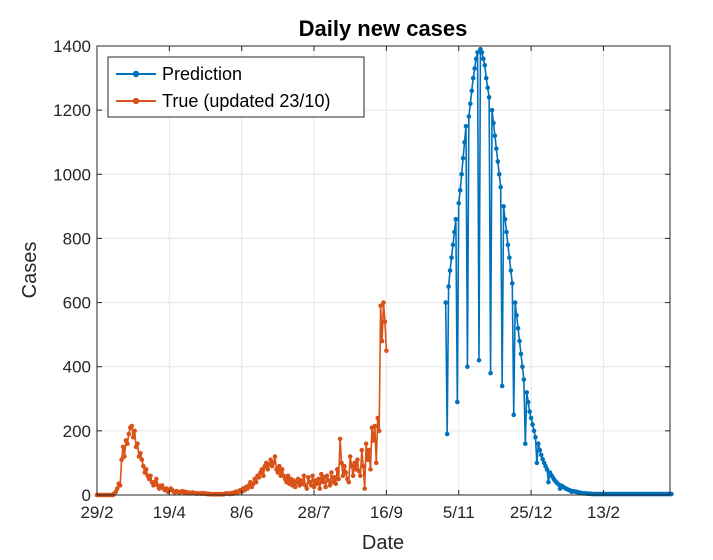 The width and height of the screenshot is (713, 560). What do you see at coordinates (77, 238) in the screenshot?
I see `y-tick-label: 800` at bounding box center [77, 238].